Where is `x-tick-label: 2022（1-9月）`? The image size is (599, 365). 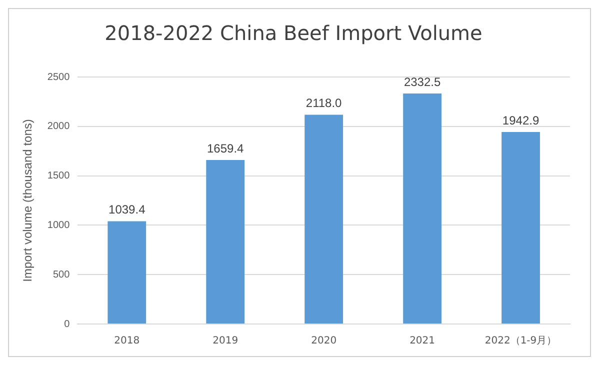 x-tick-label: 2022（1-9月） is located at coordinates (520, 341).